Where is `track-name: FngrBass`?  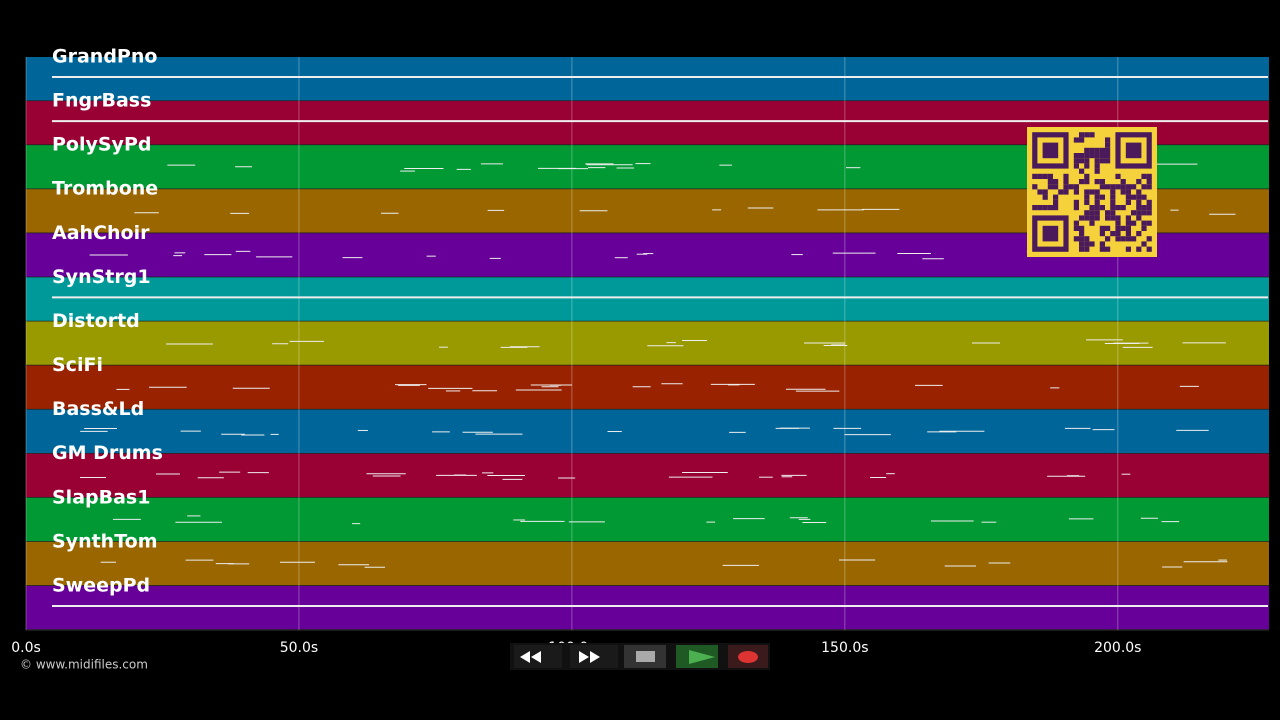
track-name: FngrBass is located at coordinates (101, 101).